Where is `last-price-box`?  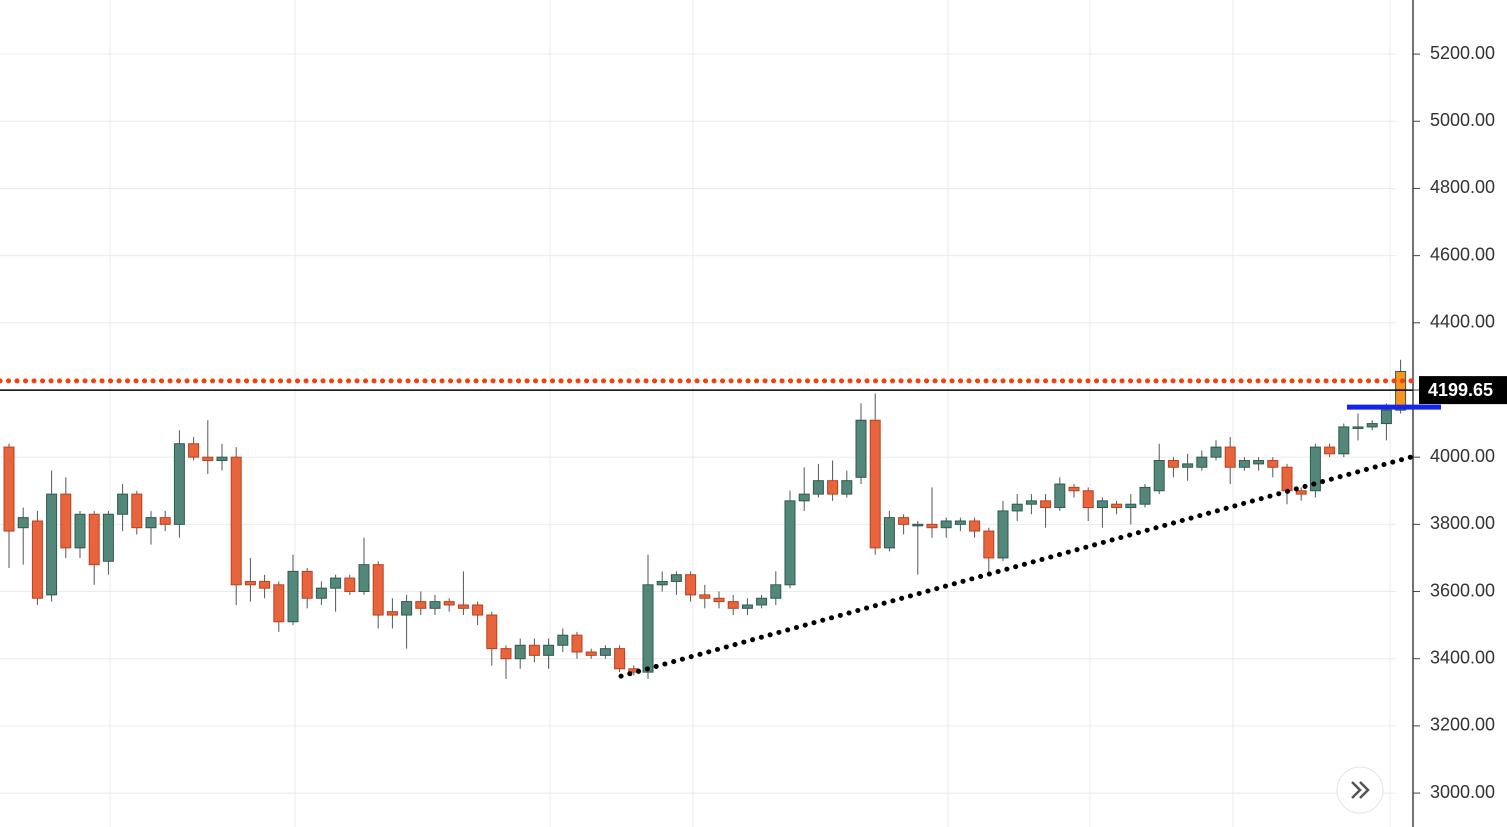 last-price-box is located at coordinates (1463, 390).